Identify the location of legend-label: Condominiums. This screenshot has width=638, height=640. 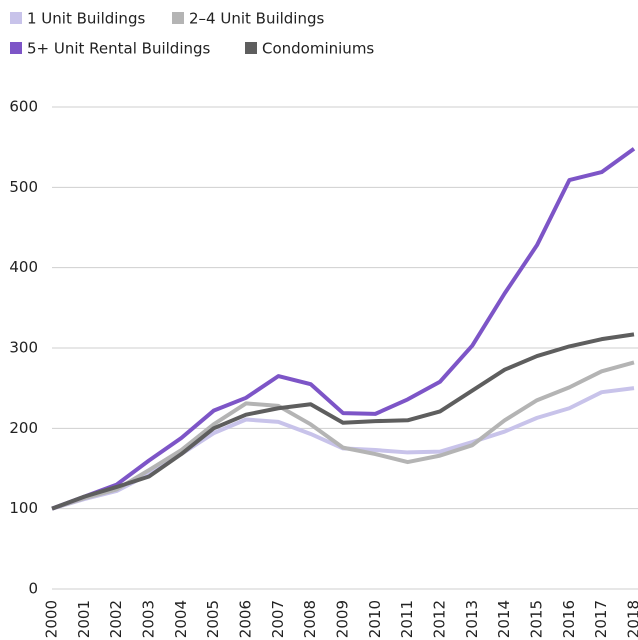
(318, 49).